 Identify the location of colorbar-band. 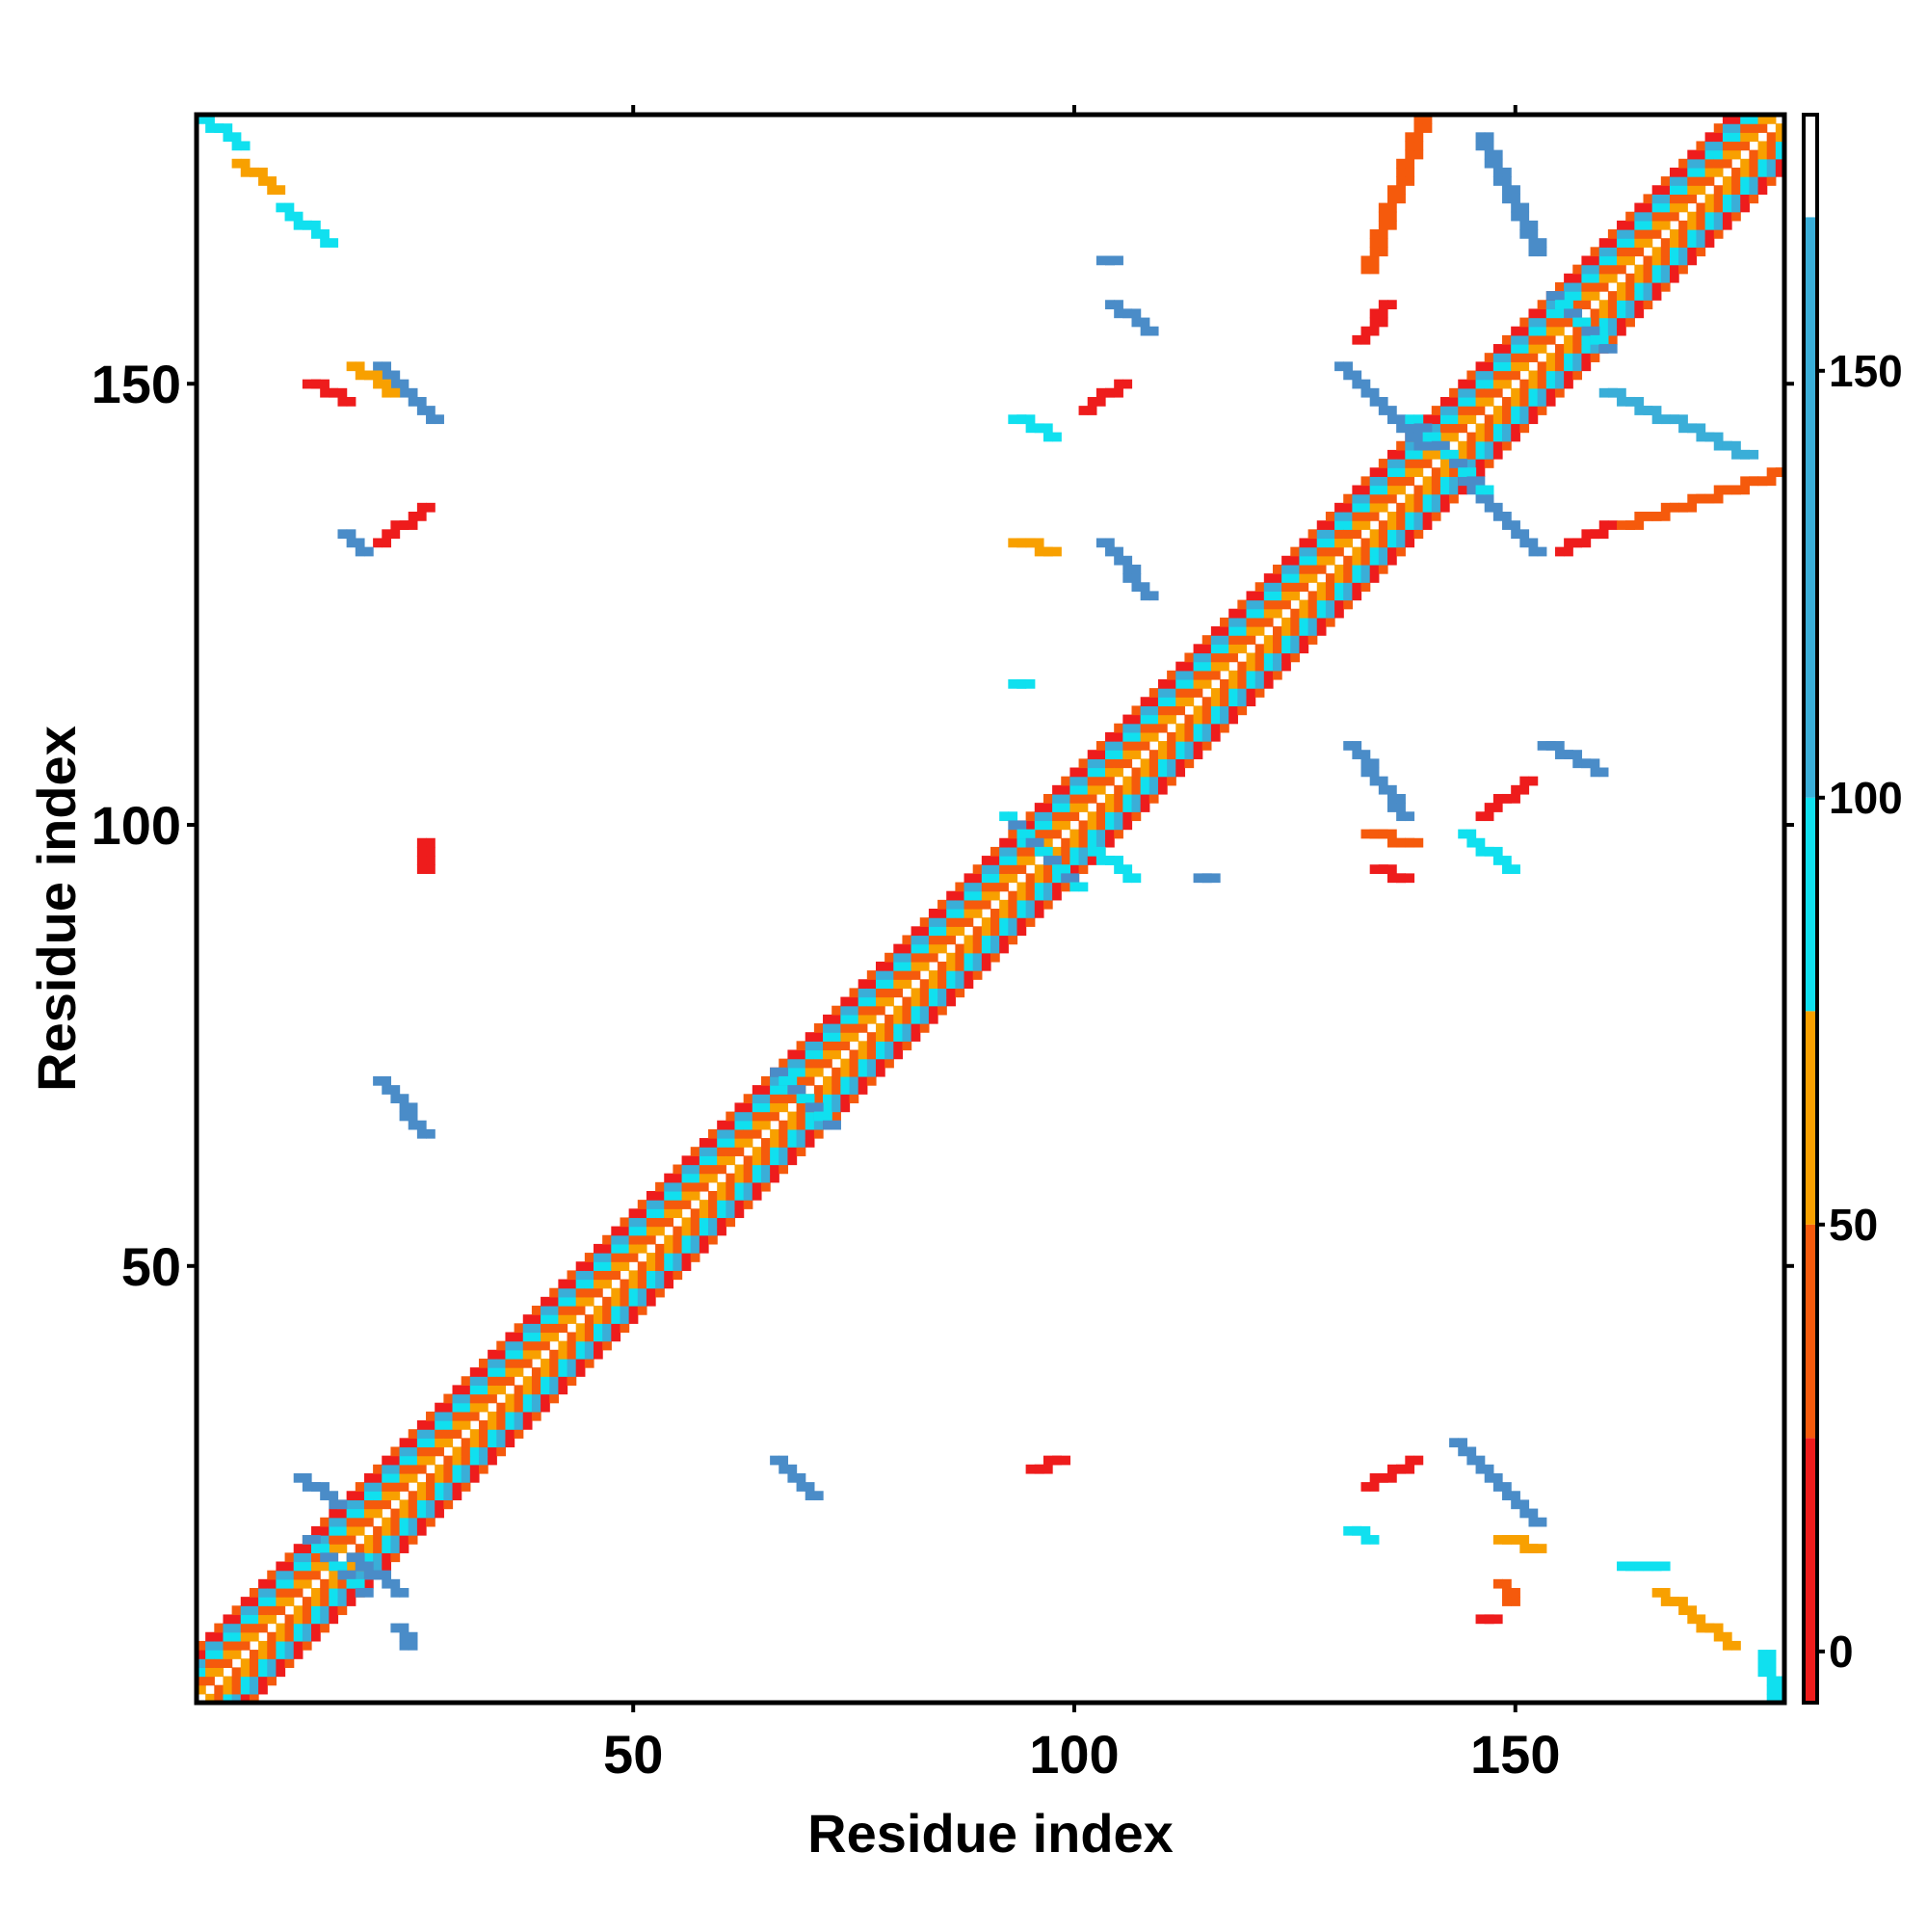
(1810, 166).